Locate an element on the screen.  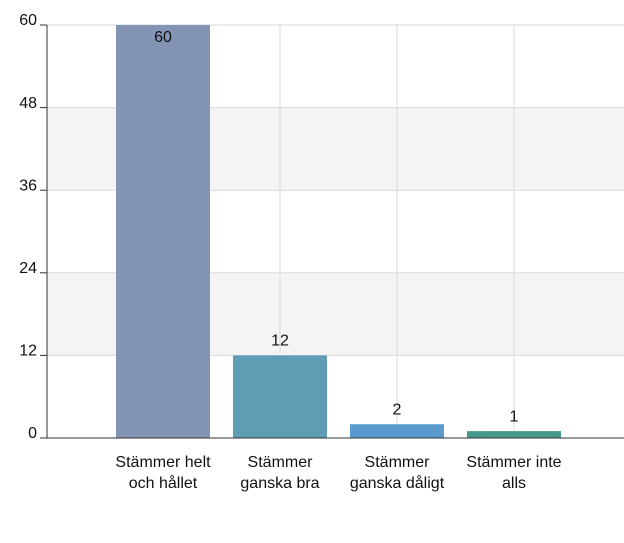
value-label: 2 is located at coordinates (397, 409).